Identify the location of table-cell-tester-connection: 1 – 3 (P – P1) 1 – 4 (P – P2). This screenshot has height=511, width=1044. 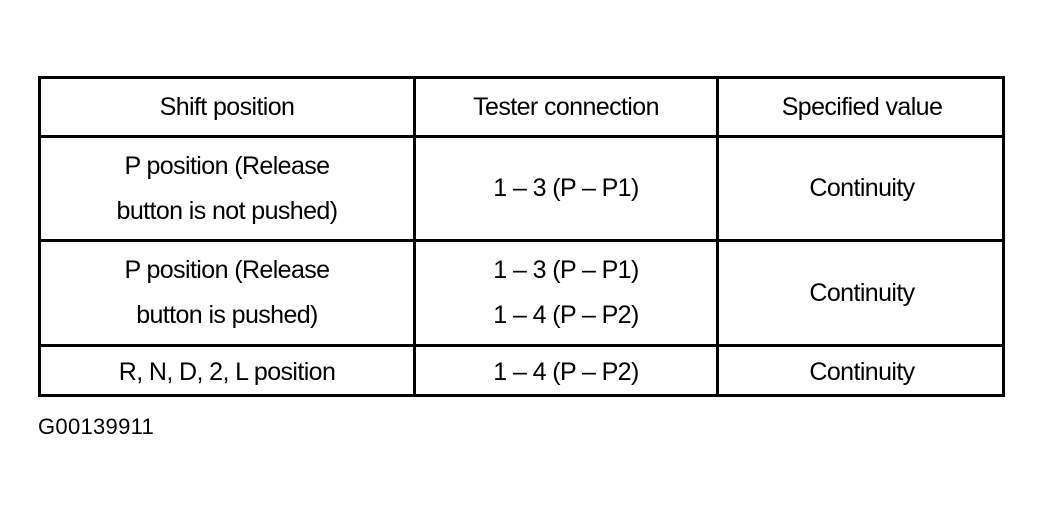
(566, 293).